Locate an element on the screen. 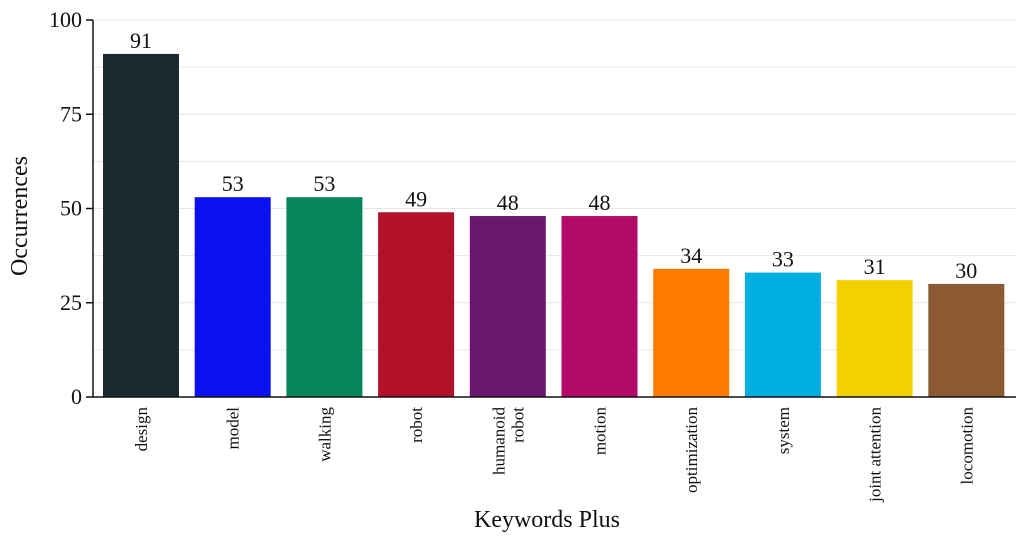 This screenshot has height=541, width=1024. category-label: motion is located at coordinates (600, 431).